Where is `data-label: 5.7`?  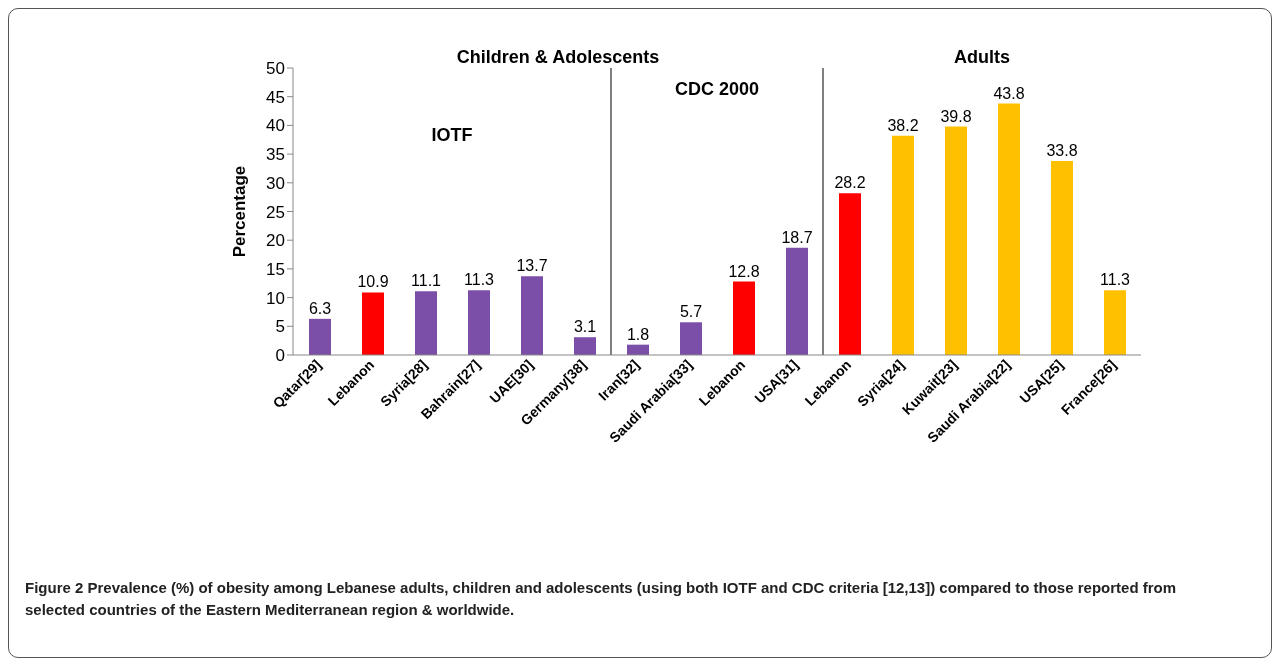 data-label: 5.7 is located at coordinates (691, 312).